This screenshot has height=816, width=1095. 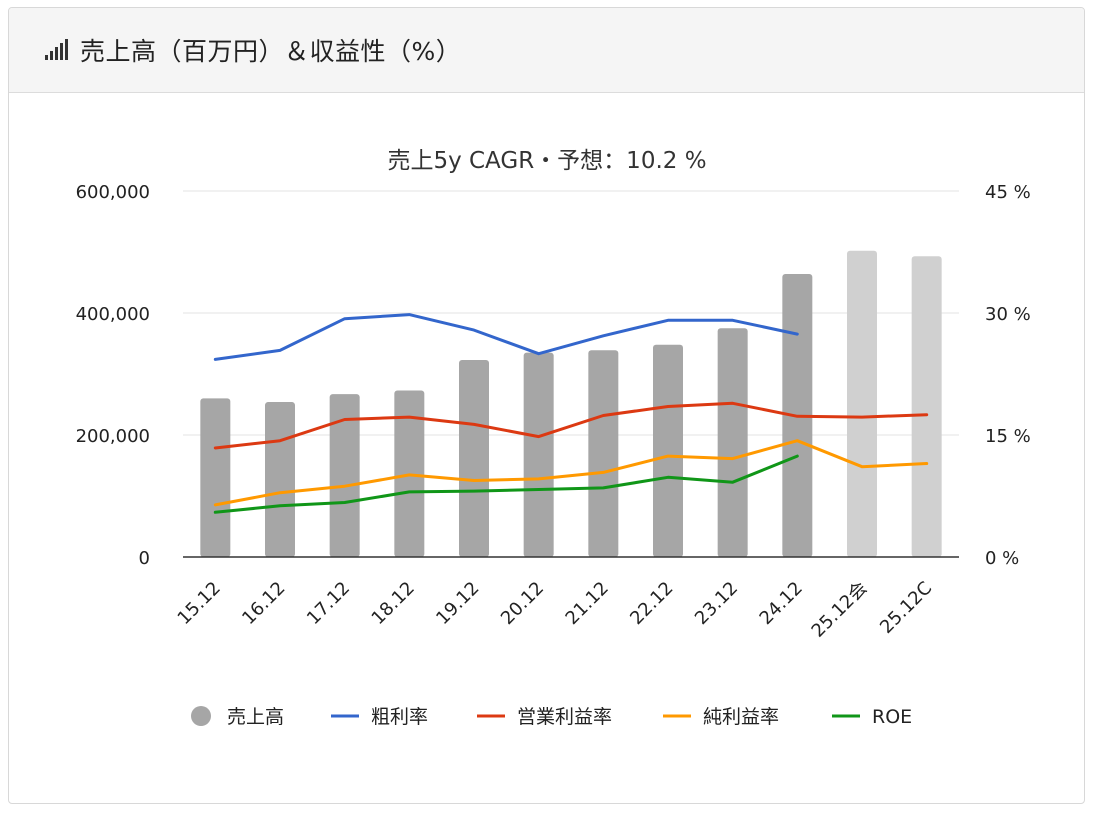 What do you see at coordinates (255, 717) in the screenshot?
I see `legend-label: 売上高` at bounding box center [255, 717].